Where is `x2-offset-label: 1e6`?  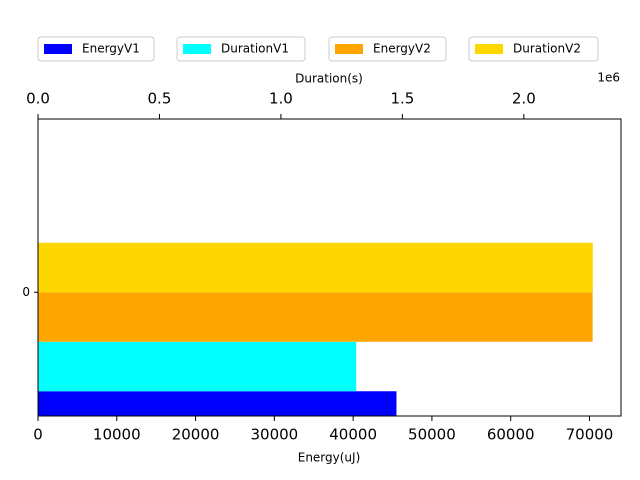 x2-offset-label: 1e6 is located at coordinates (608, 78).